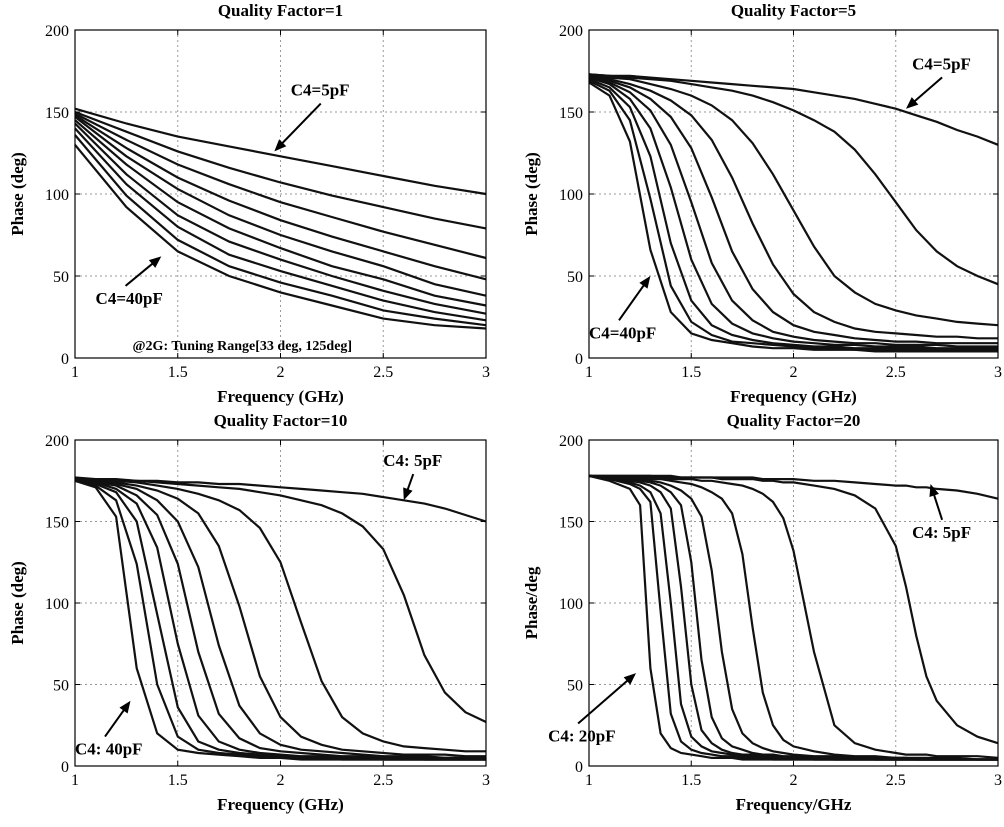 Image resolution: width=1004 pixels, height=827 pixels. What do you see at coordinates (794, 804) in the screenshot?
I see `x-axis-label: Frequency/GHz` at bounding box center [794, 804].